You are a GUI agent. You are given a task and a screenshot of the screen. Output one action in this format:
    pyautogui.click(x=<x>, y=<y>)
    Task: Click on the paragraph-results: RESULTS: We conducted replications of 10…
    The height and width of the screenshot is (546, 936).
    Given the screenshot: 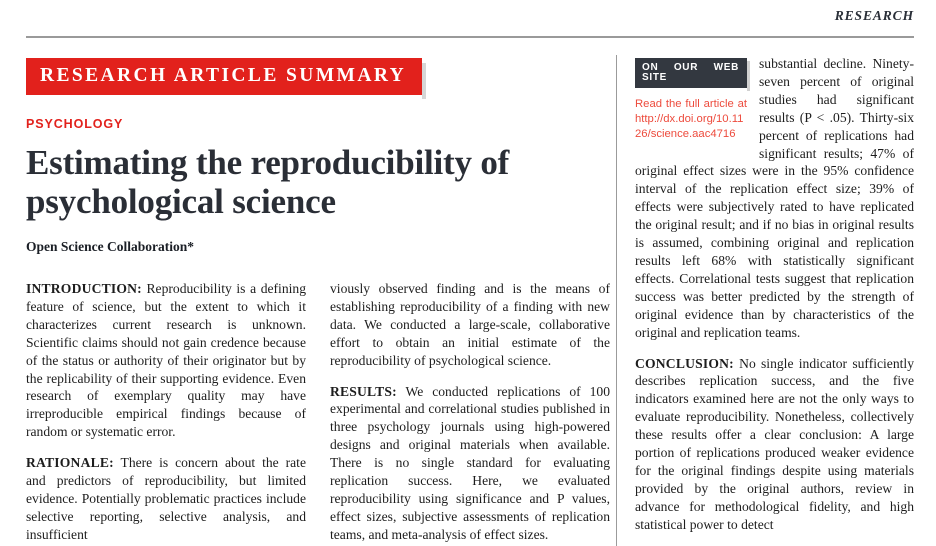 What is the action you would take?
    pyautogui.click(x=470, y=463)
    